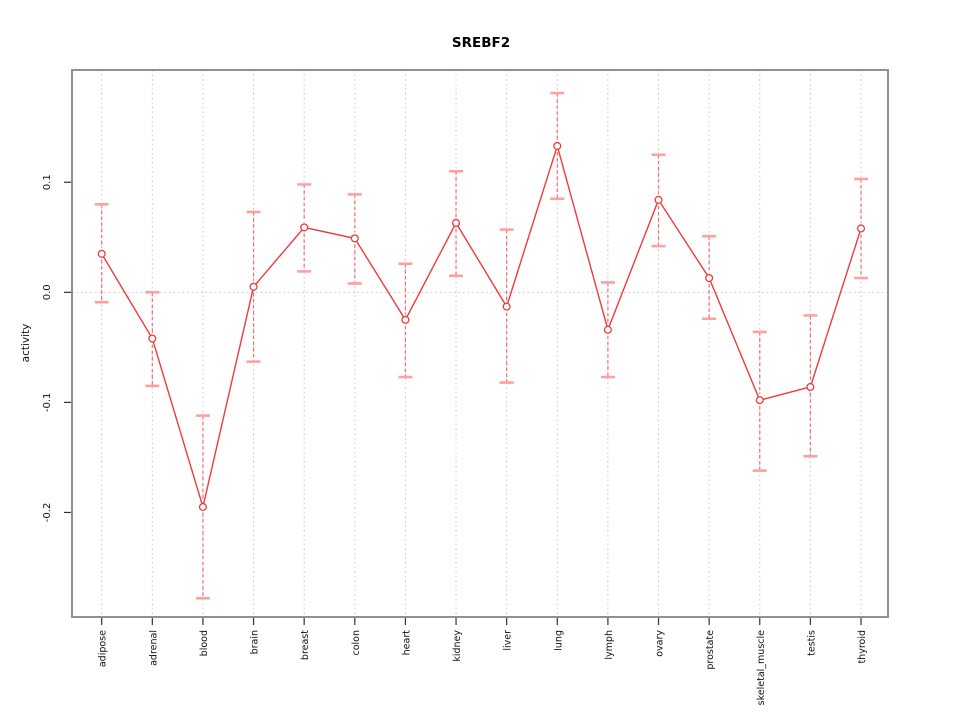  I want to click on y-tick-label: -0.1, so click(47, 403).